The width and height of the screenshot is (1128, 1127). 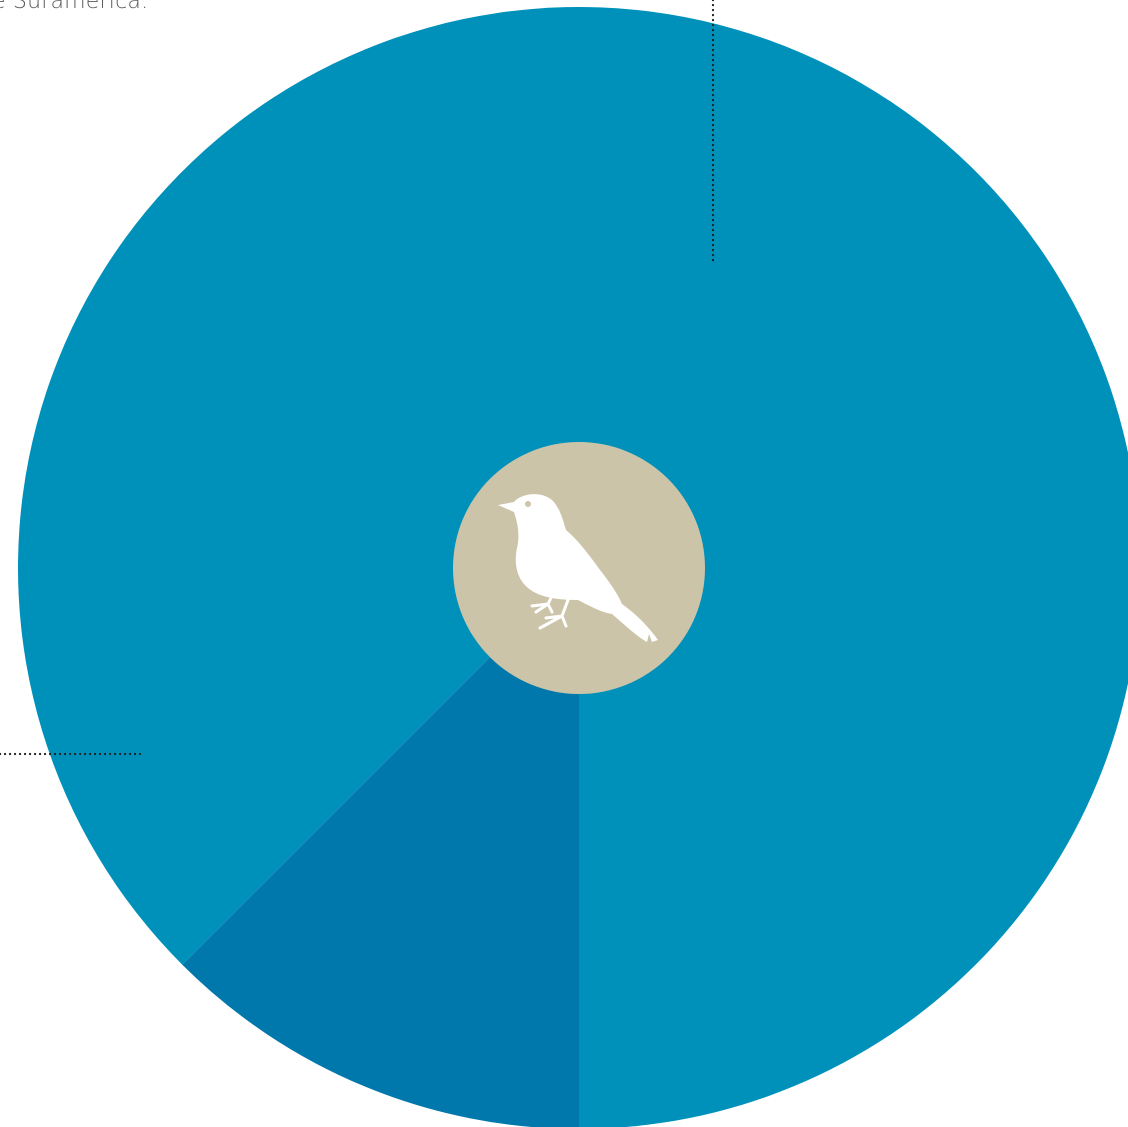 I want to click on bird-icon, so click(x=578, y=568).